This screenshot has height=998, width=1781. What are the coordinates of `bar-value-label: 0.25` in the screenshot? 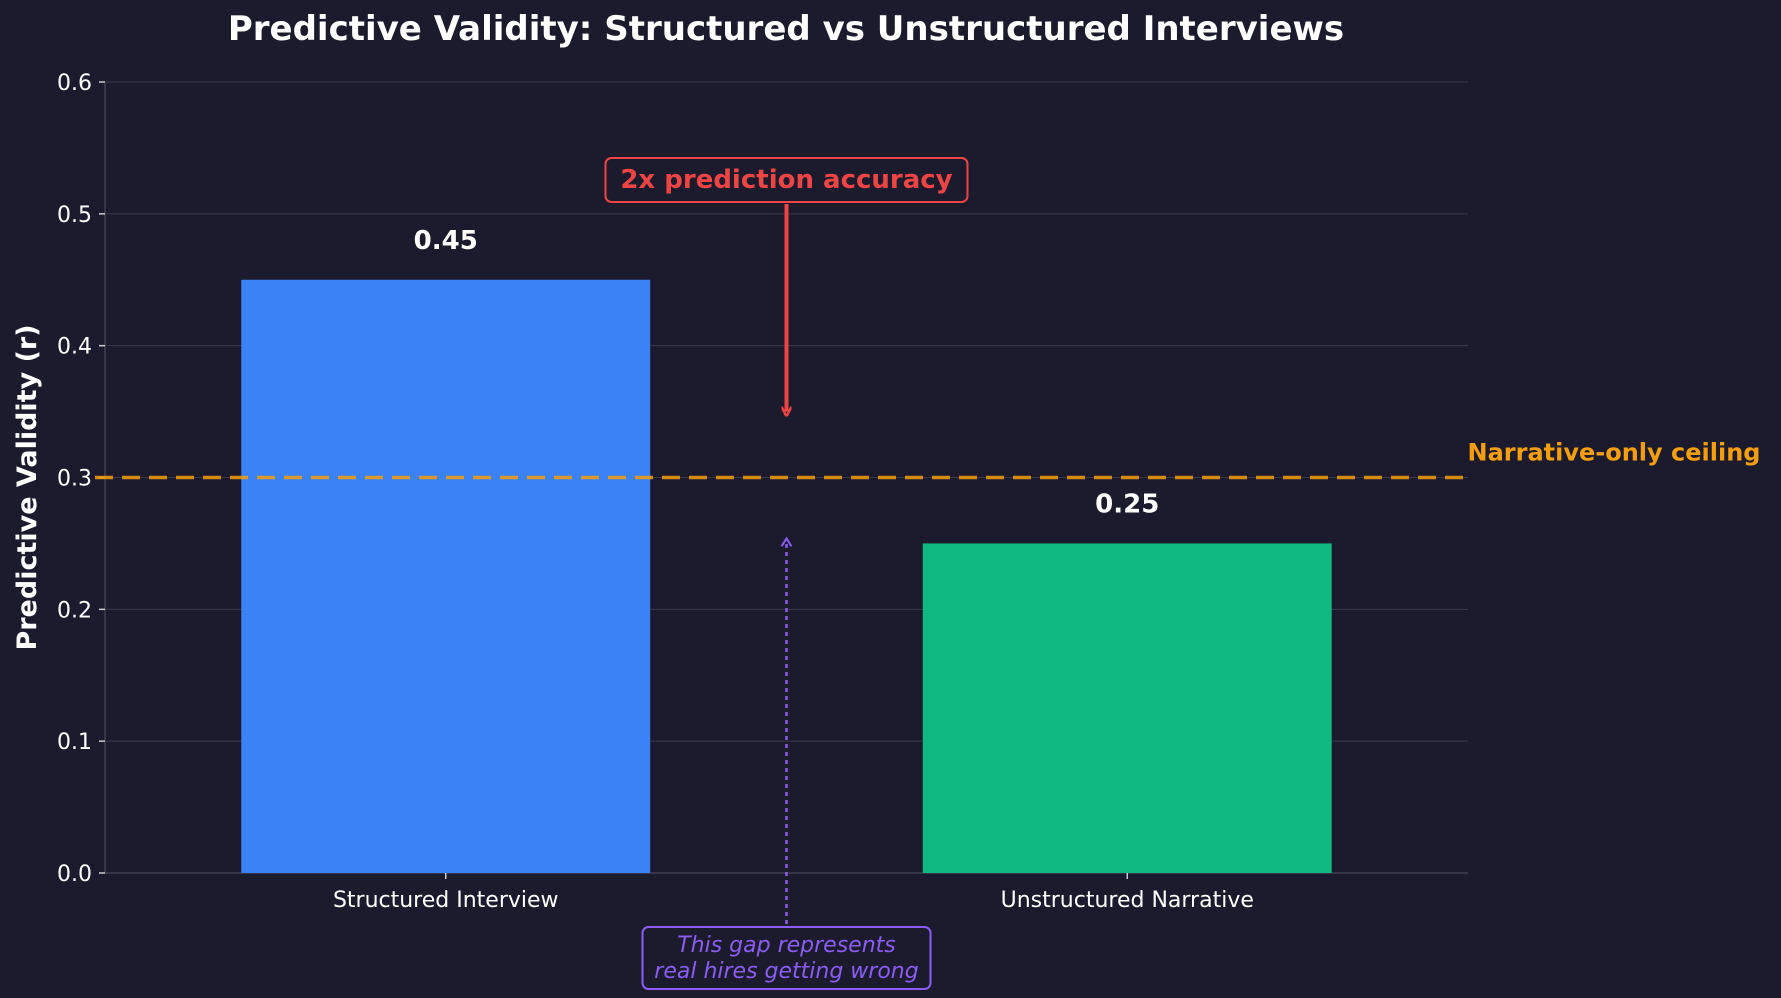 It's located at (1127, 504).